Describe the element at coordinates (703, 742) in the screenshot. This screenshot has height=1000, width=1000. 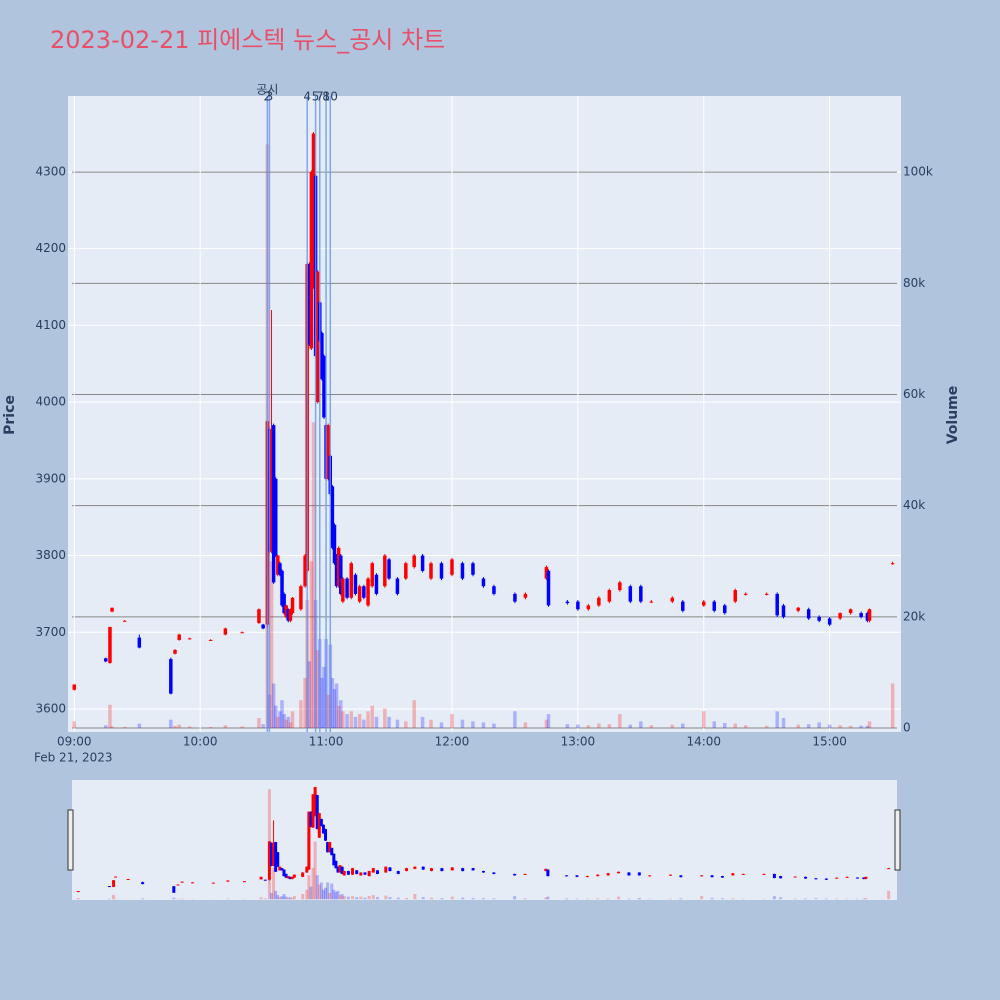
I see `x-tick-label: 14:00` at that location.